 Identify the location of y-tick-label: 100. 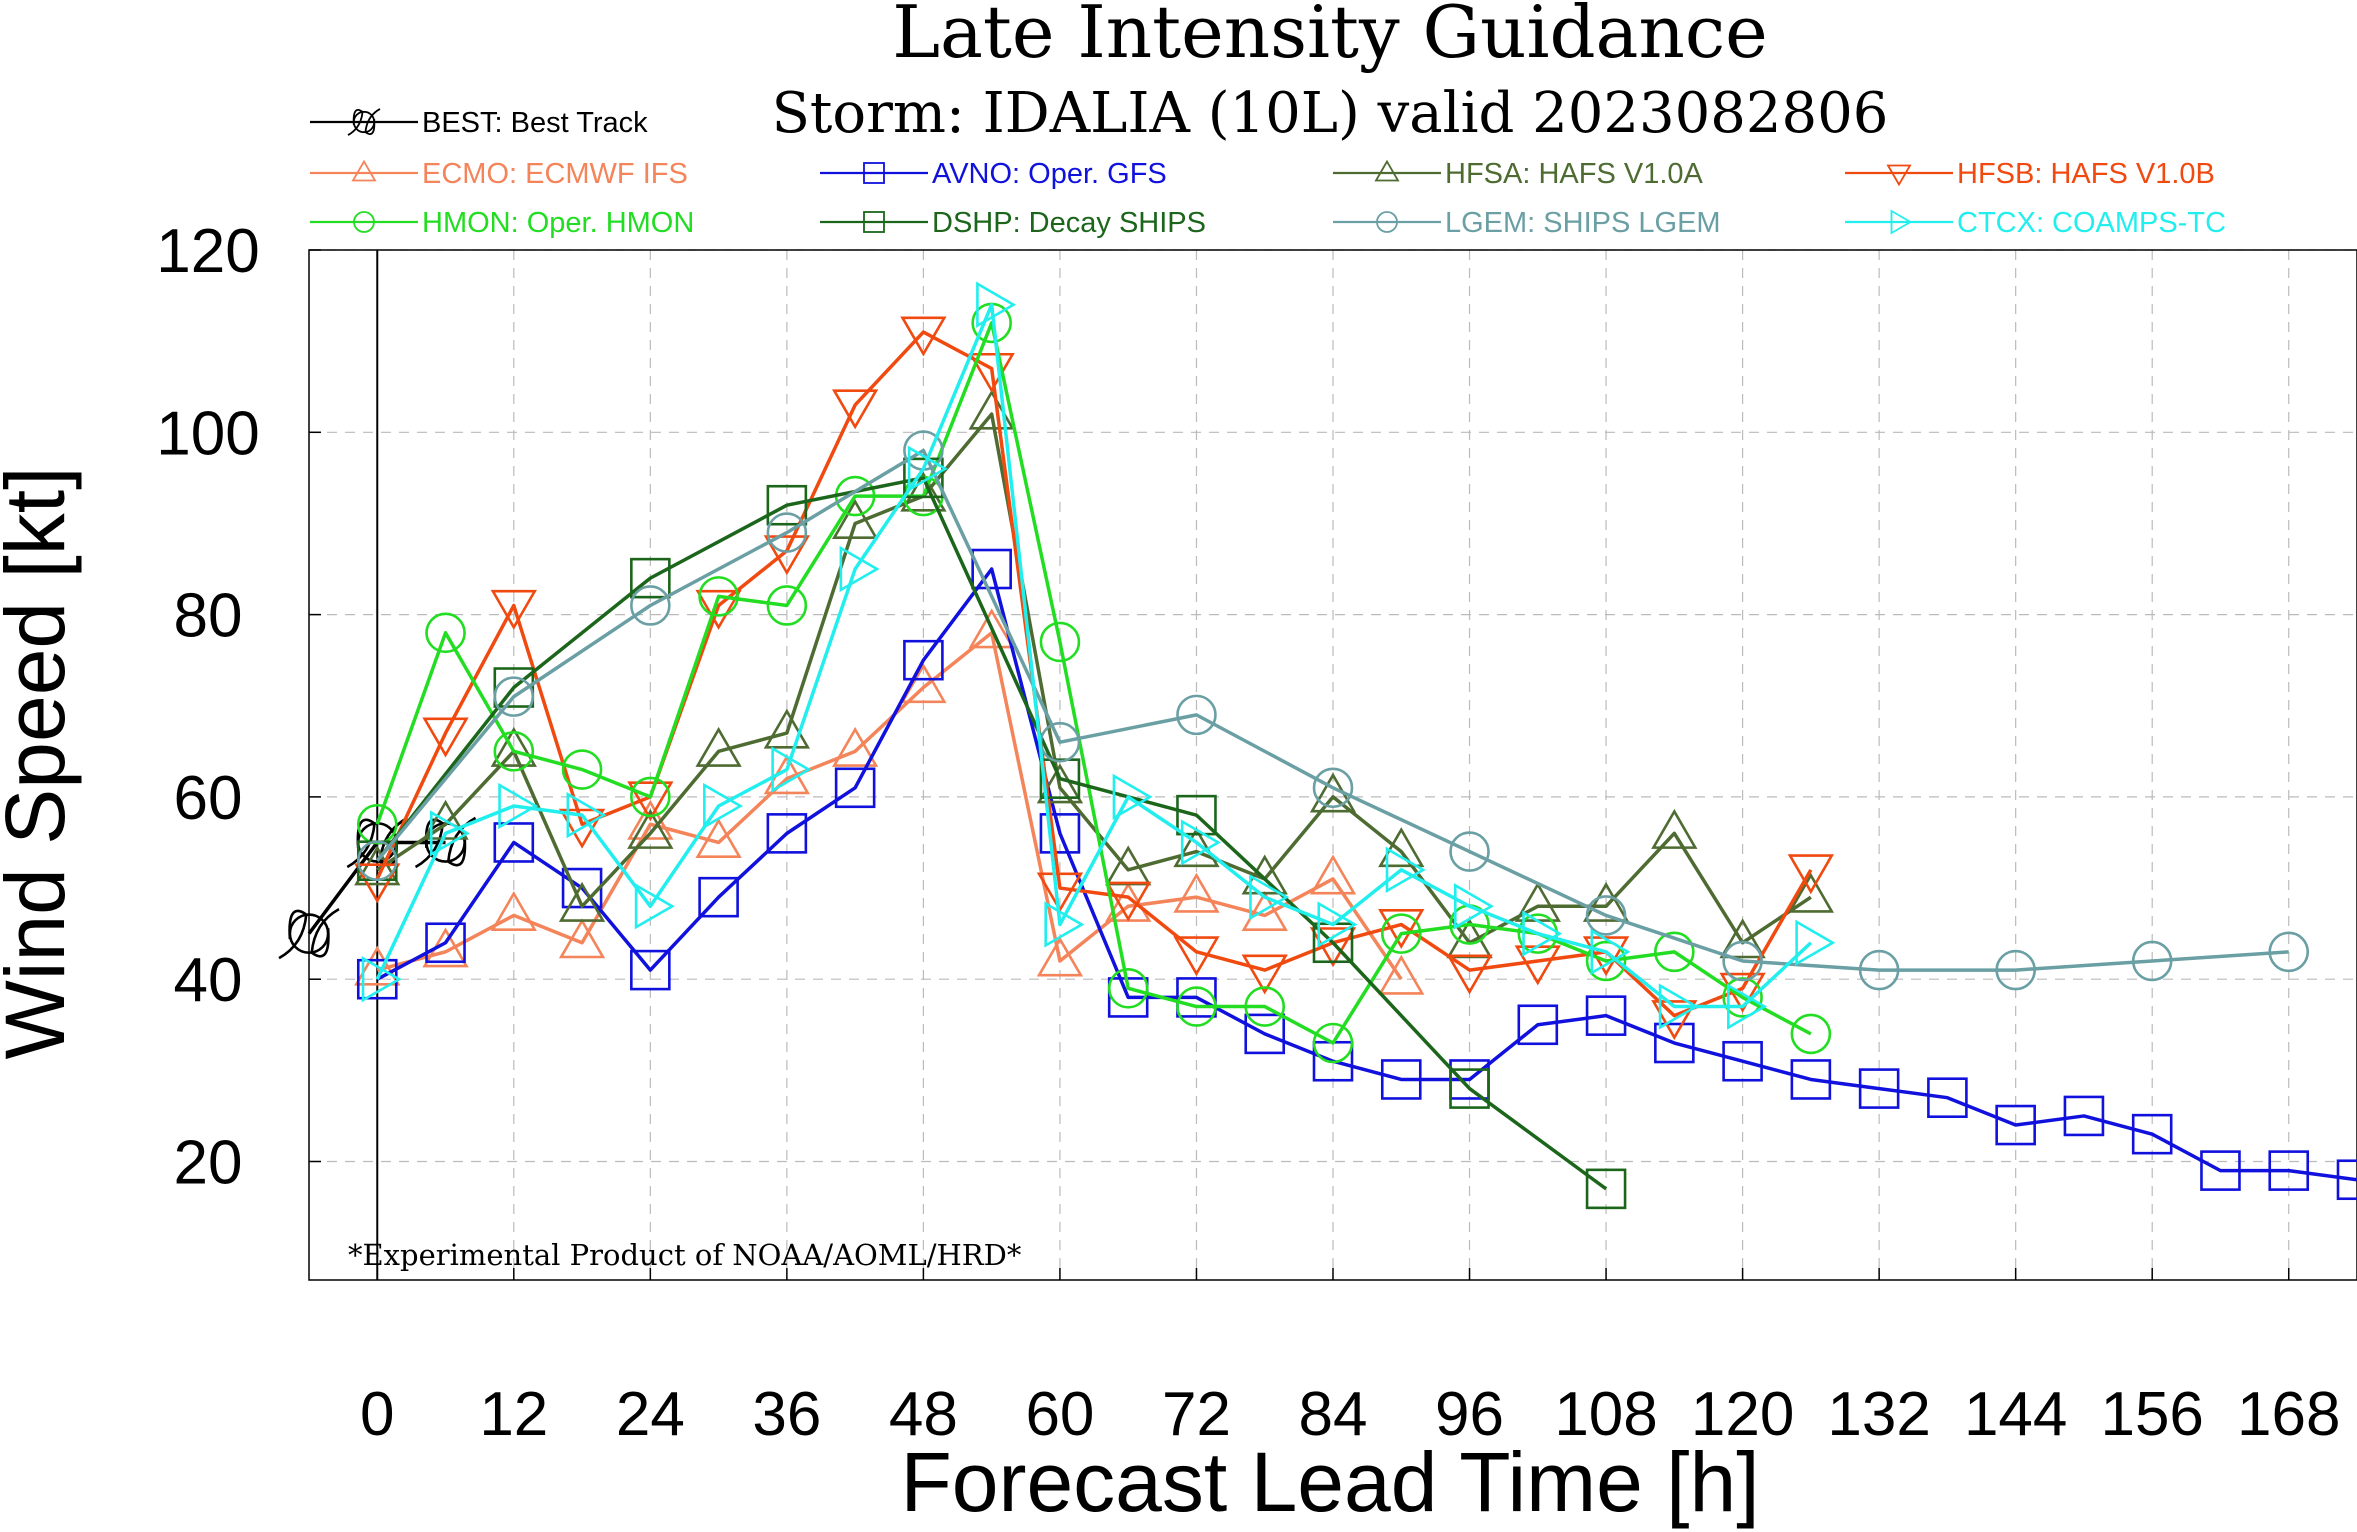
(207, 433).